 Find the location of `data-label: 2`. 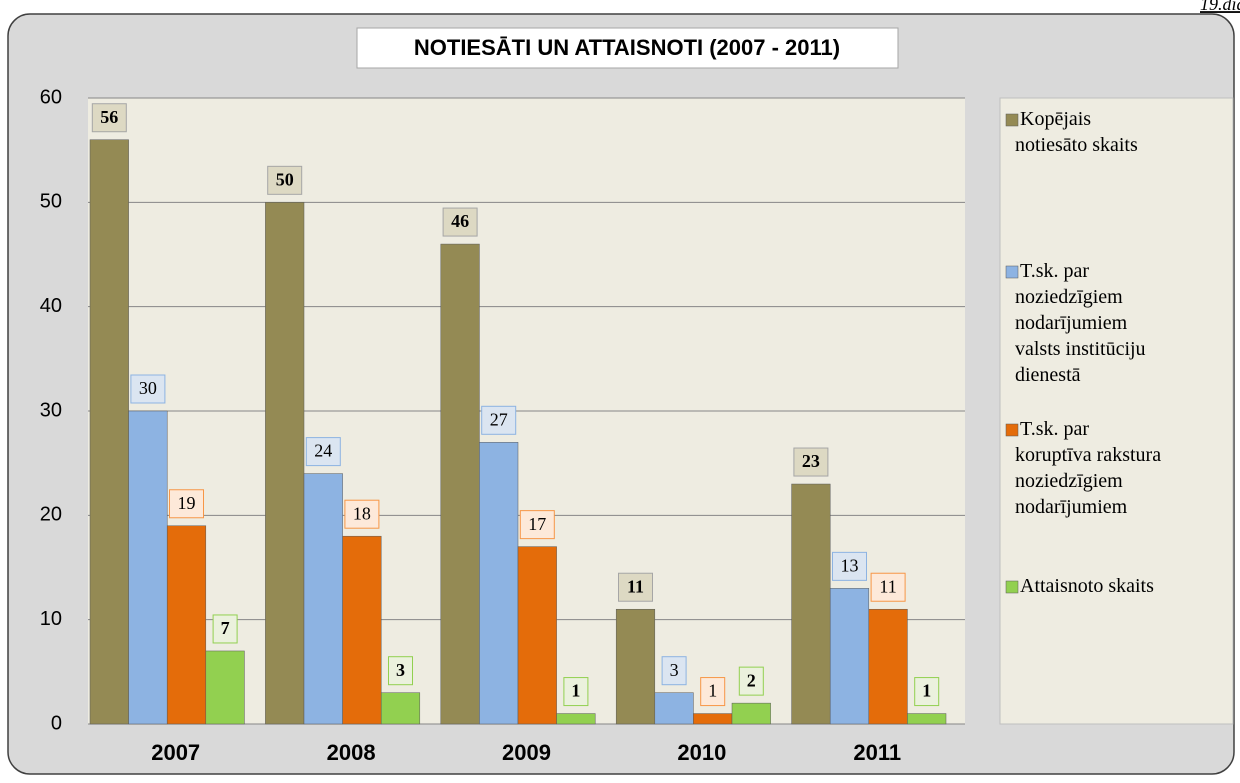

data-label: 2 is located at coordinates (751, 680).